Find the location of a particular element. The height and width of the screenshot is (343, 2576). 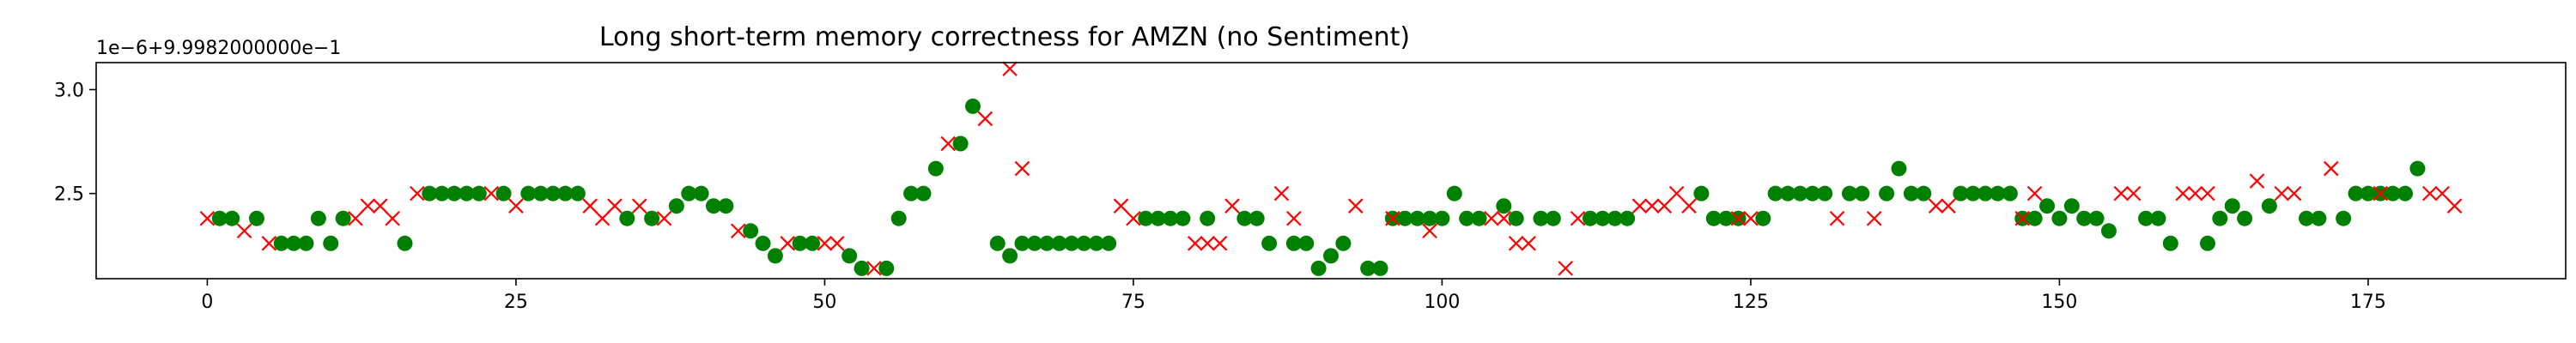

x-tick-label: 0 is located at coordinates (207, 302).